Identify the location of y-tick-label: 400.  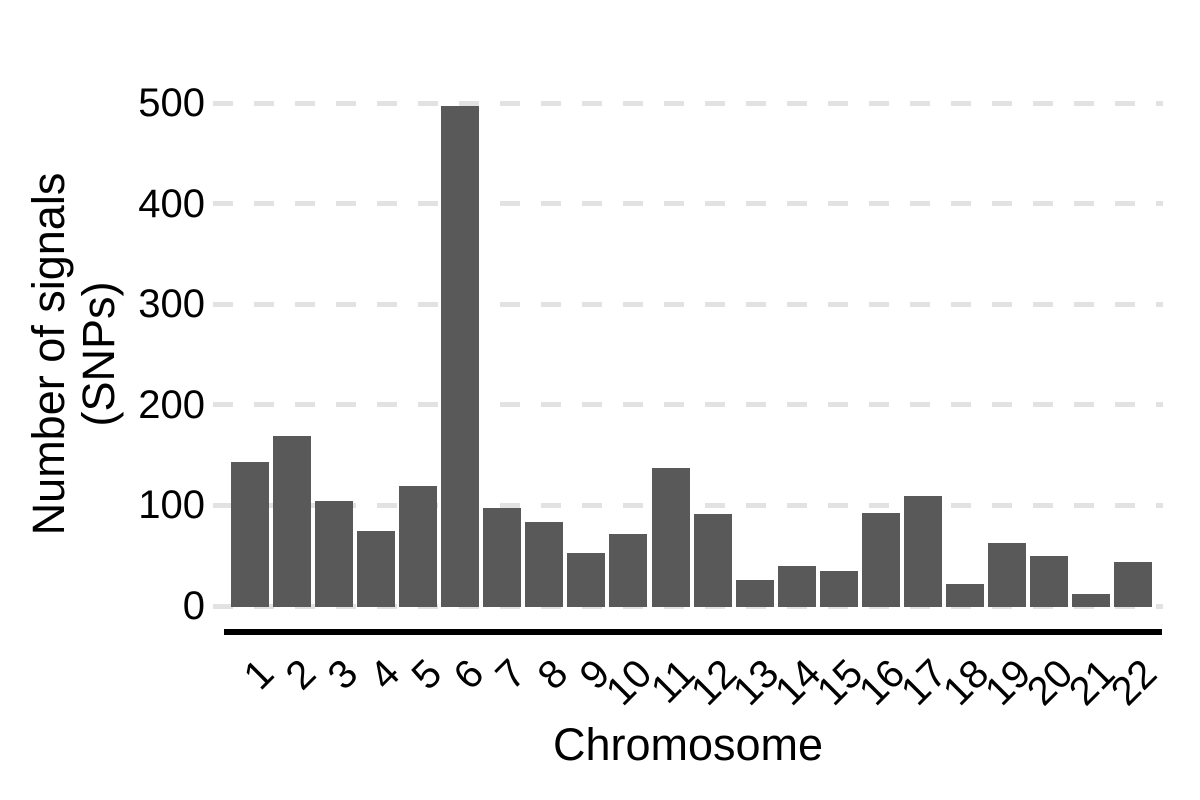
(171, 203).